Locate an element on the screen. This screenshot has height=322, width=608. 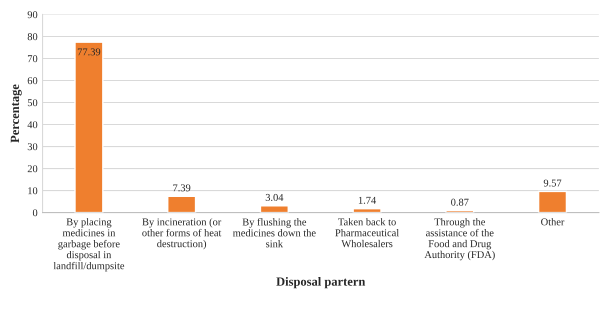
data-label: 0.87 is located at coordinates (460, 202).